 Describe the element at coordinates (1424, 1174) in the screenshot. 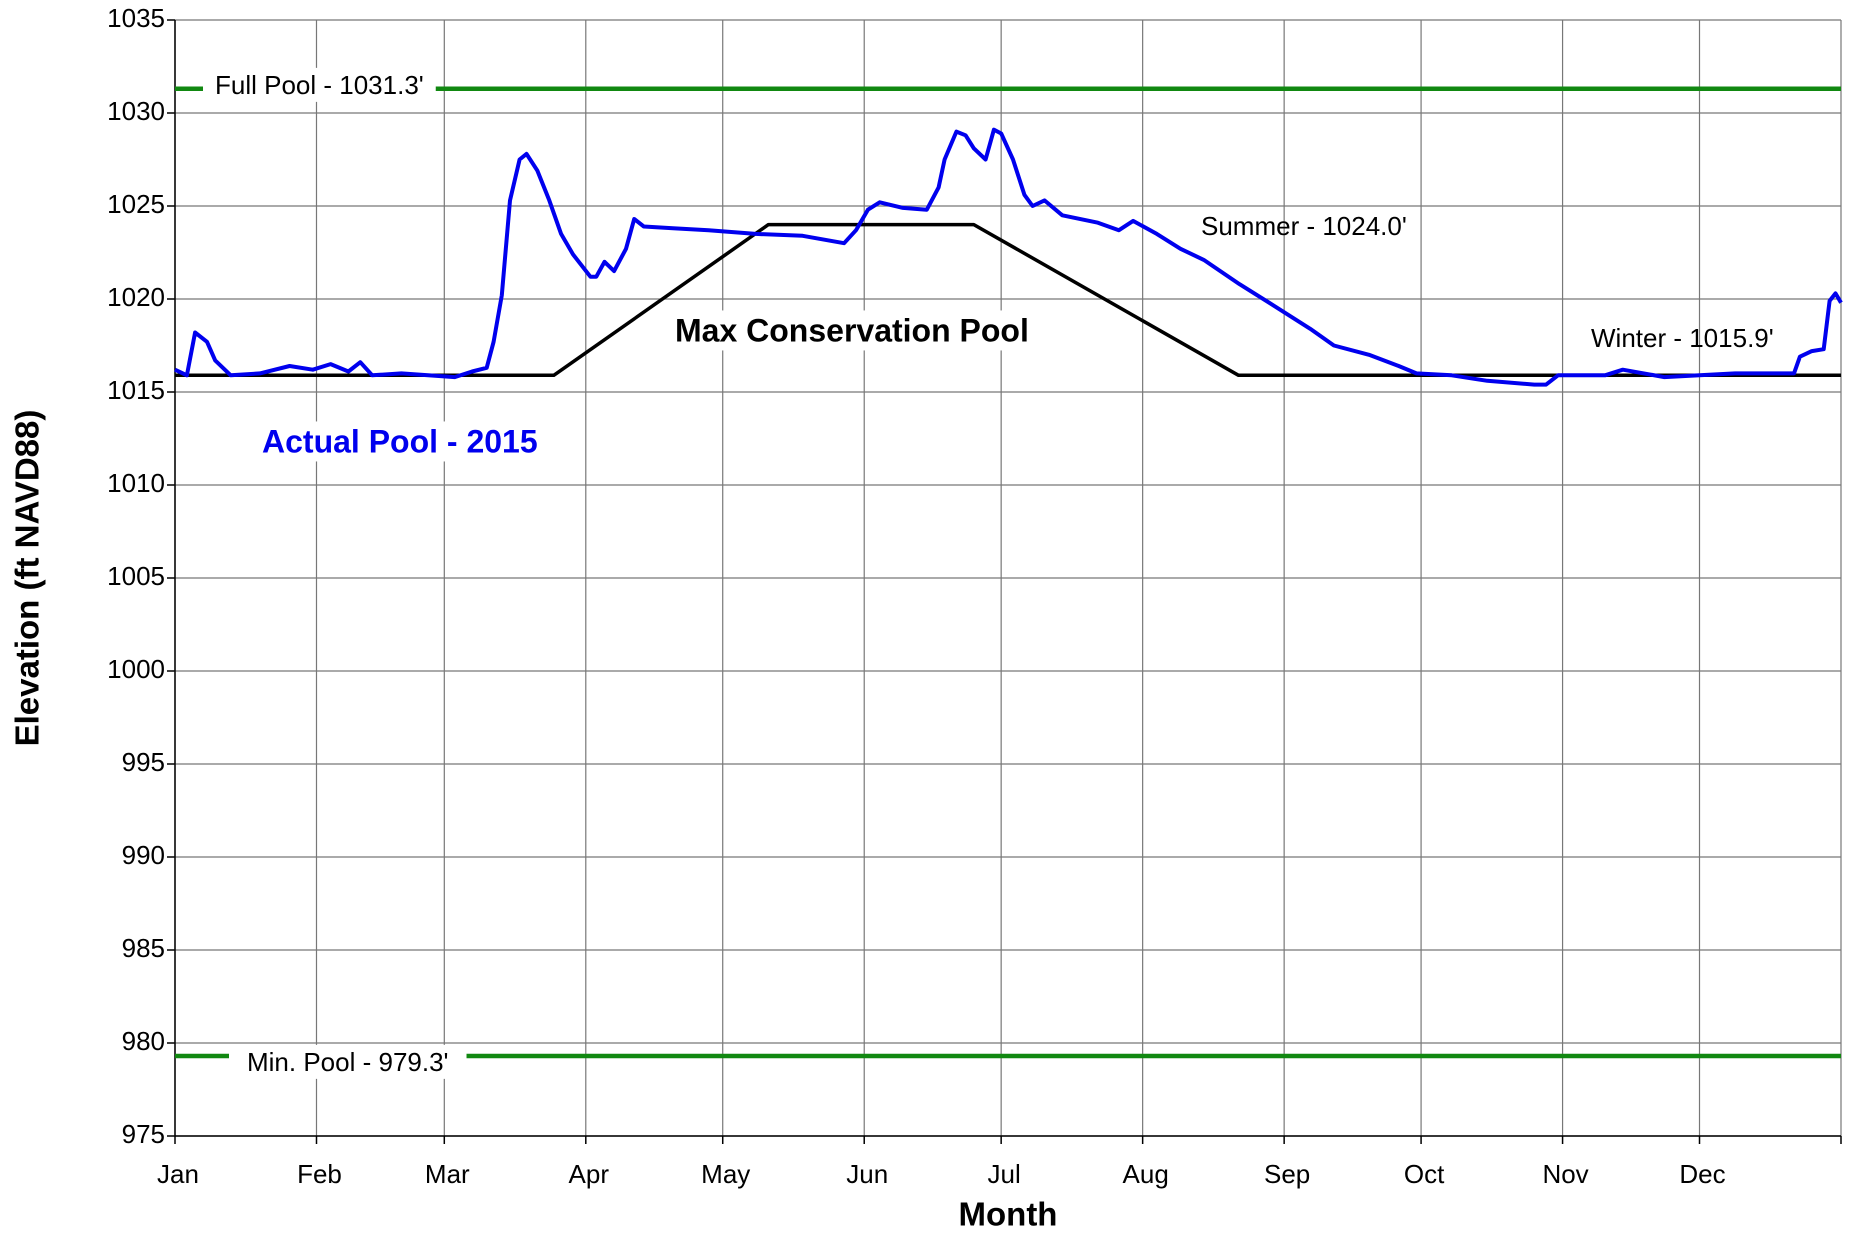

I see `x-tick-label: Oct` at that location.